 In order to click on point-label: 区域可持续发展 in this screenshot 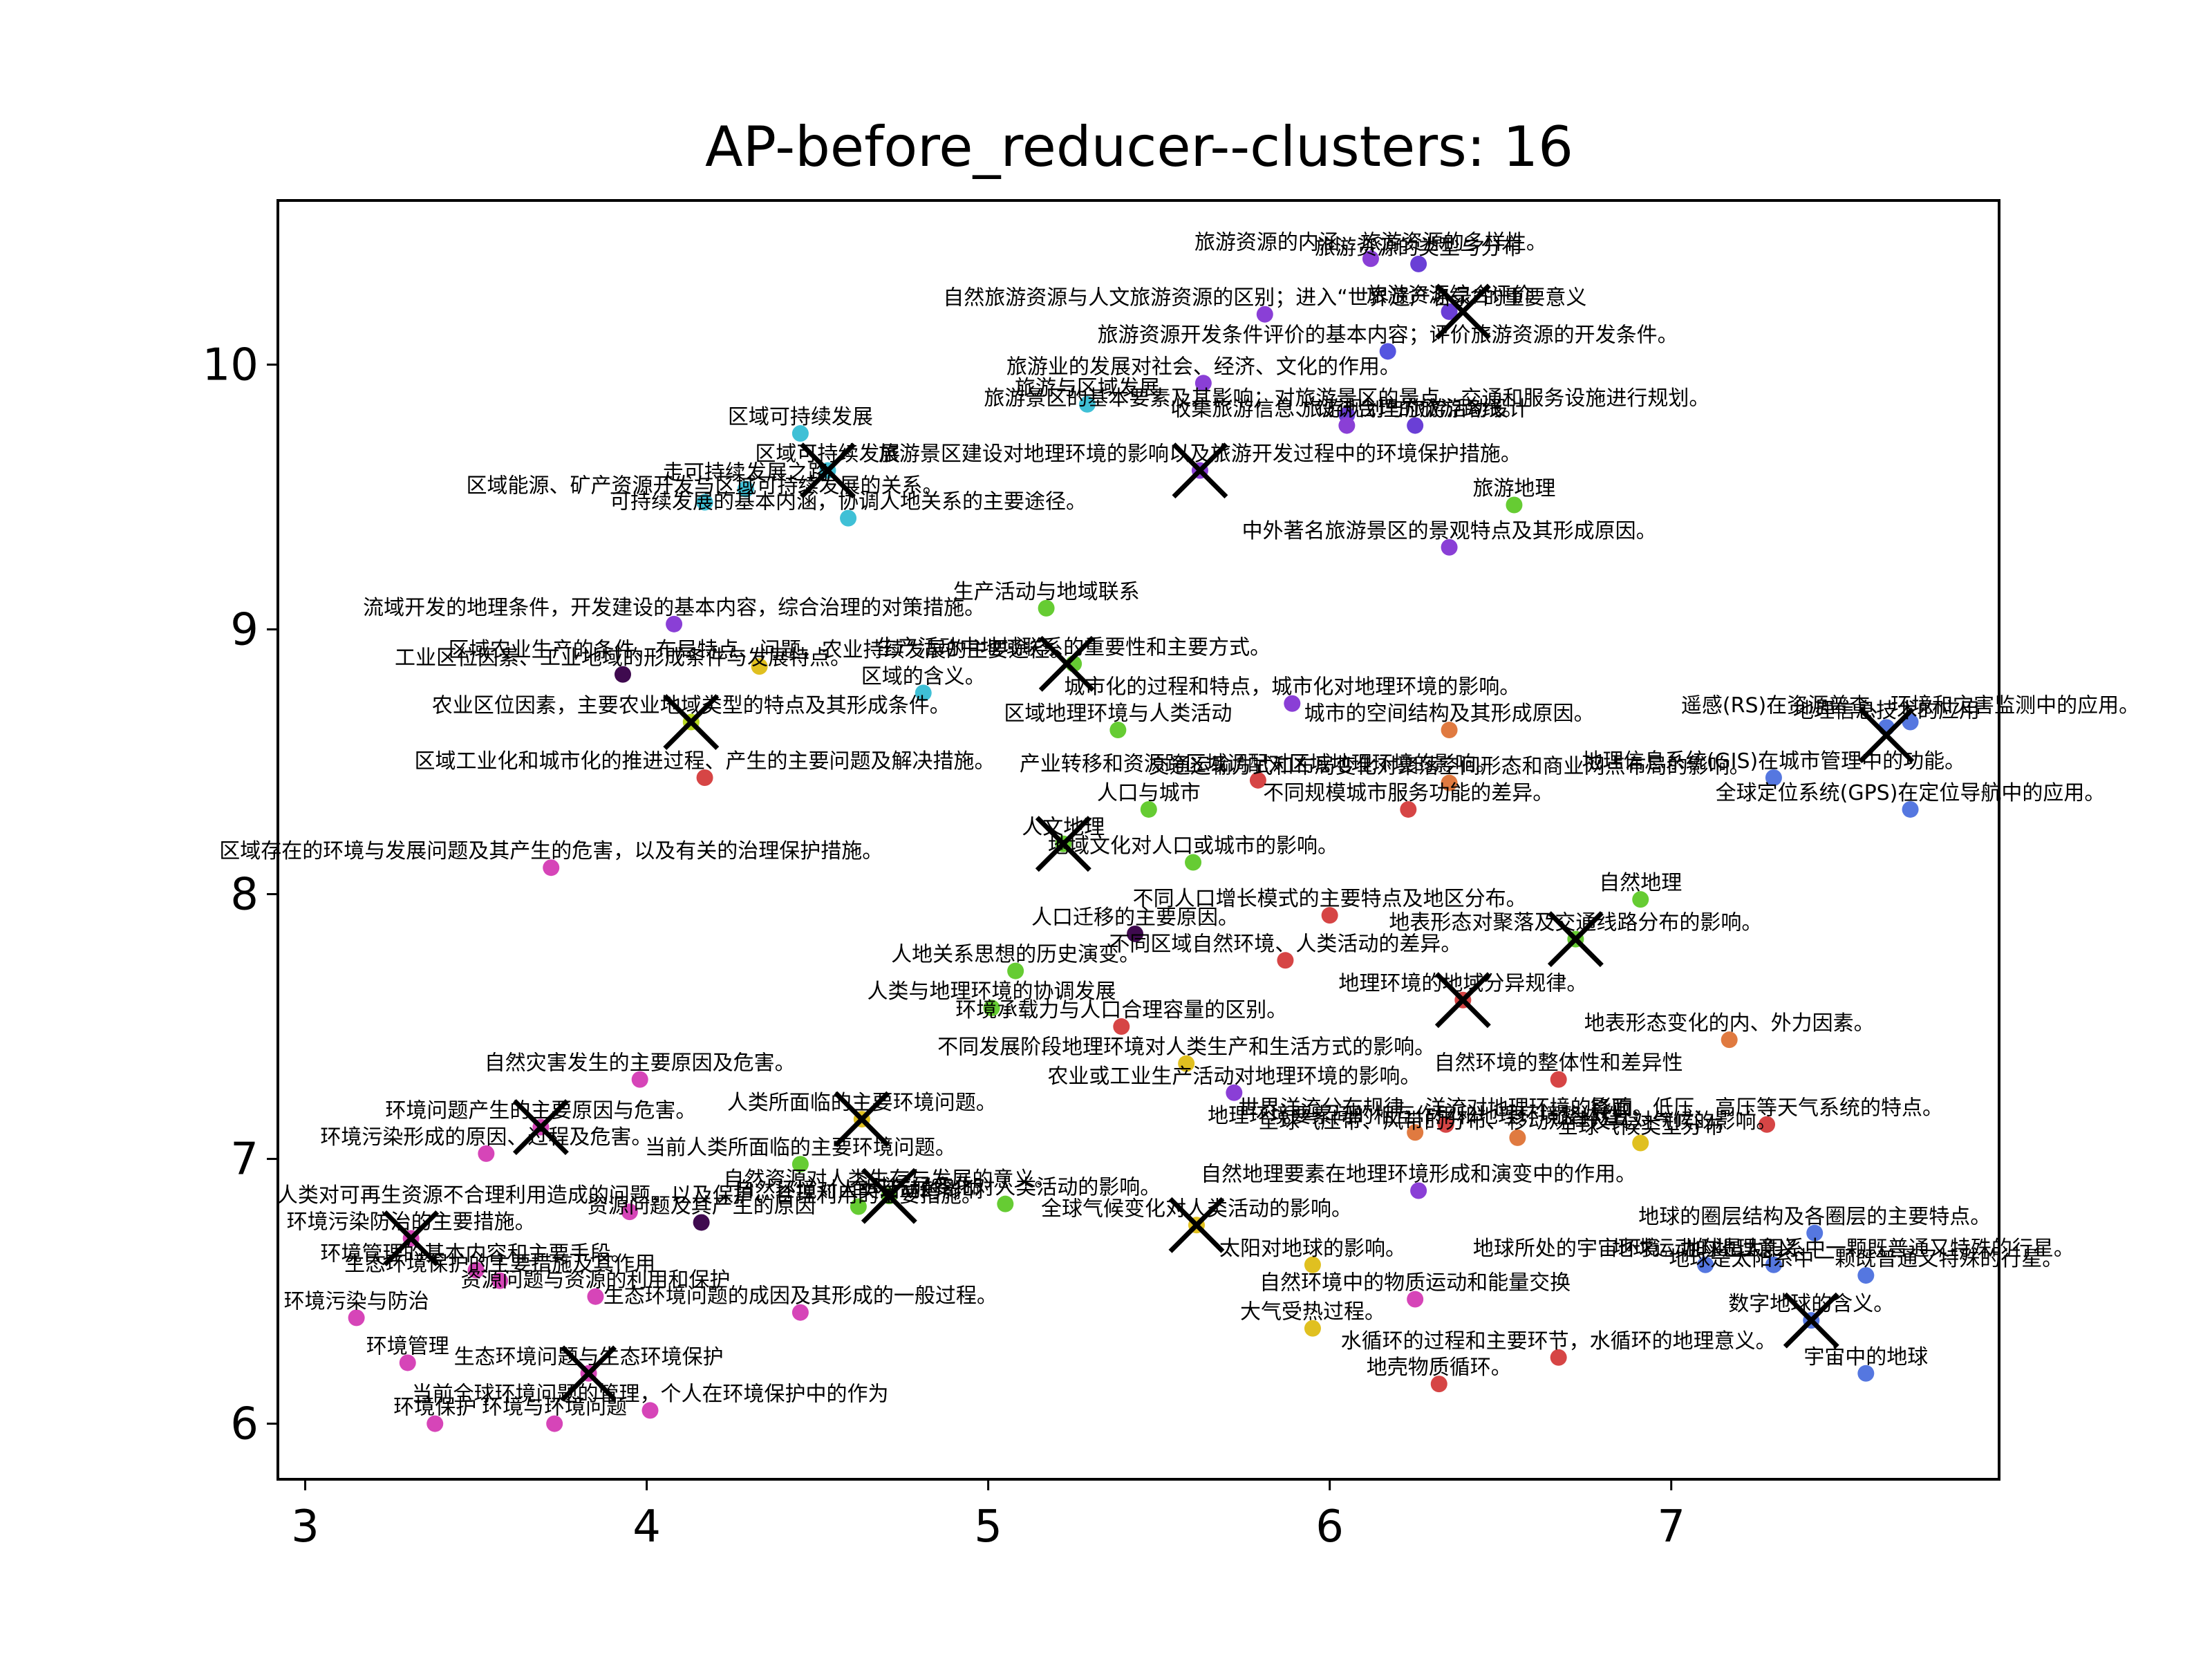, I will do `click(800, 417)`.